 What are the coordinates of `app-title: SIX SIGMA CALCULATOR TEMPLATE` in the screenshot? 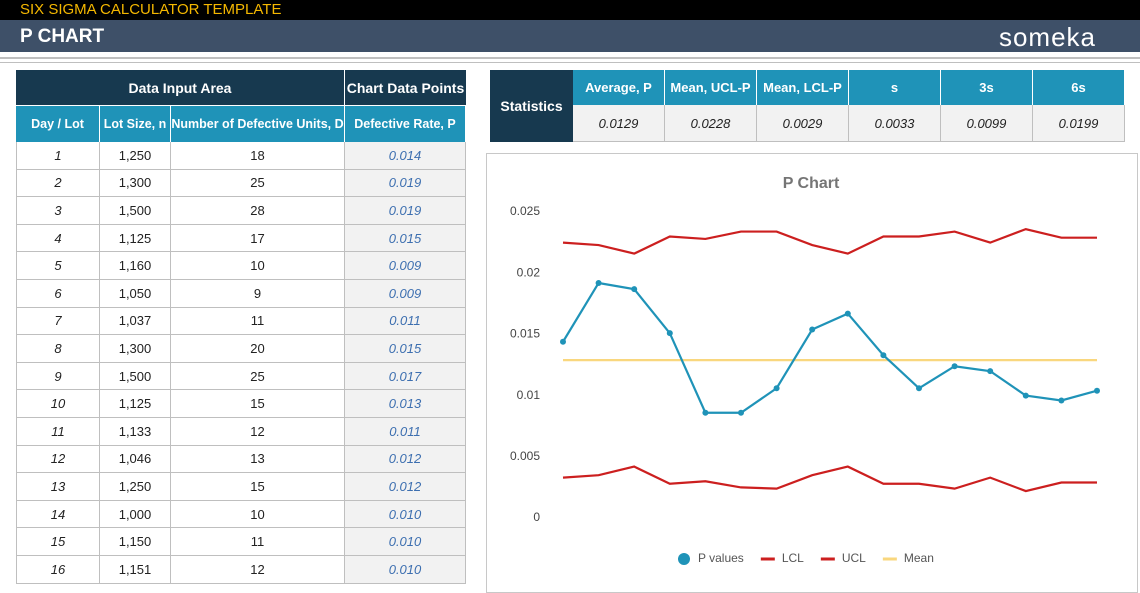 It's located at (151, 9).